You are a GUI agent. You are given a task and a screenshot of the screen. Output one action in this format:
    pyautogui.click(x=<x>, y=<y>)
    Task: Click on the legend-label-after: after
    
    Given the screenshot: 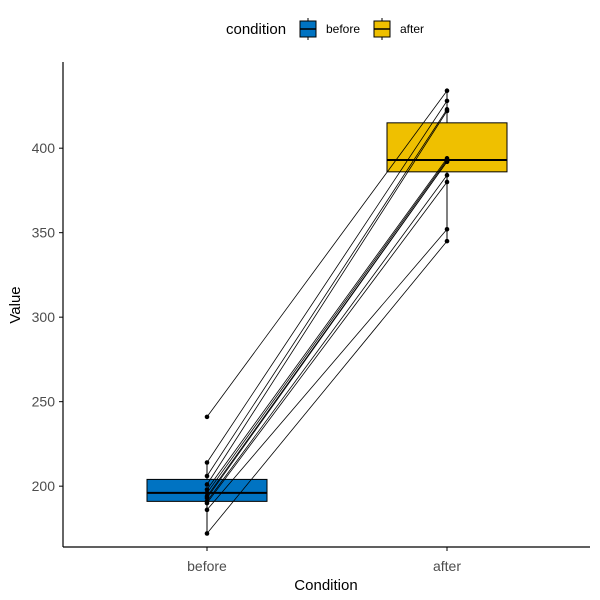 What is the action you would take?
    pyautogui.click(x=412, y=29)
    